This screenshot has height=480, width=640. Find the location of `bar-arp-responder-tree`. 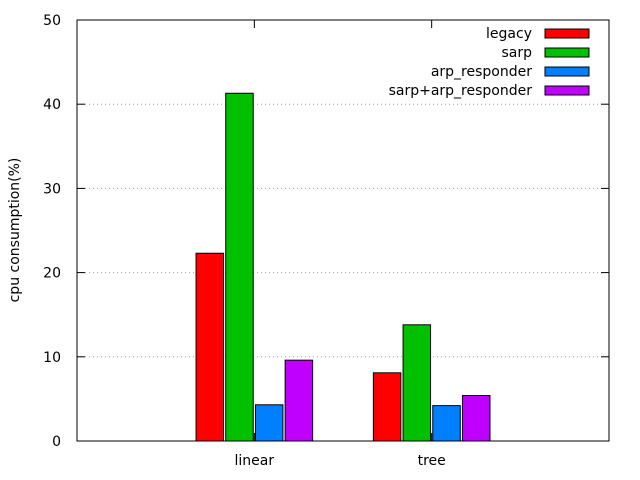

bar-arp-responder-tree is located at coordinates (446, 423).